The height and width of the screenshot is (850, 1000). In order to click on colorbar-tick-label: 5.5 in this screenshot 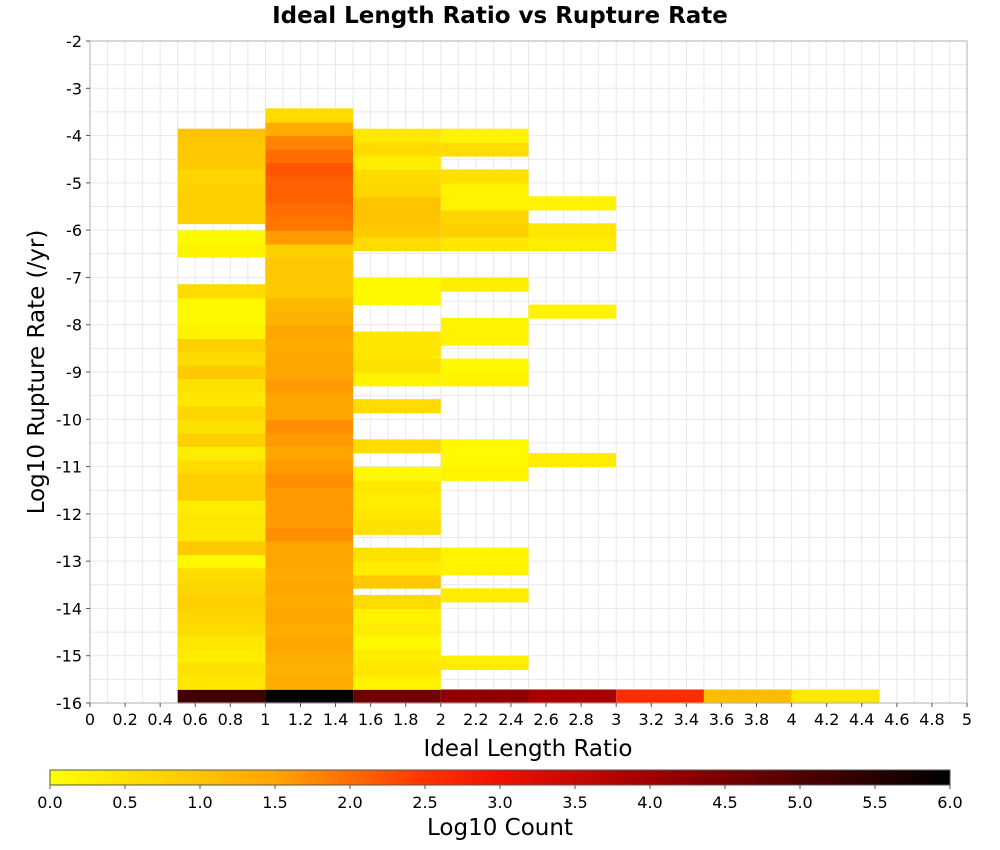, I will do `click(874, 802)`.